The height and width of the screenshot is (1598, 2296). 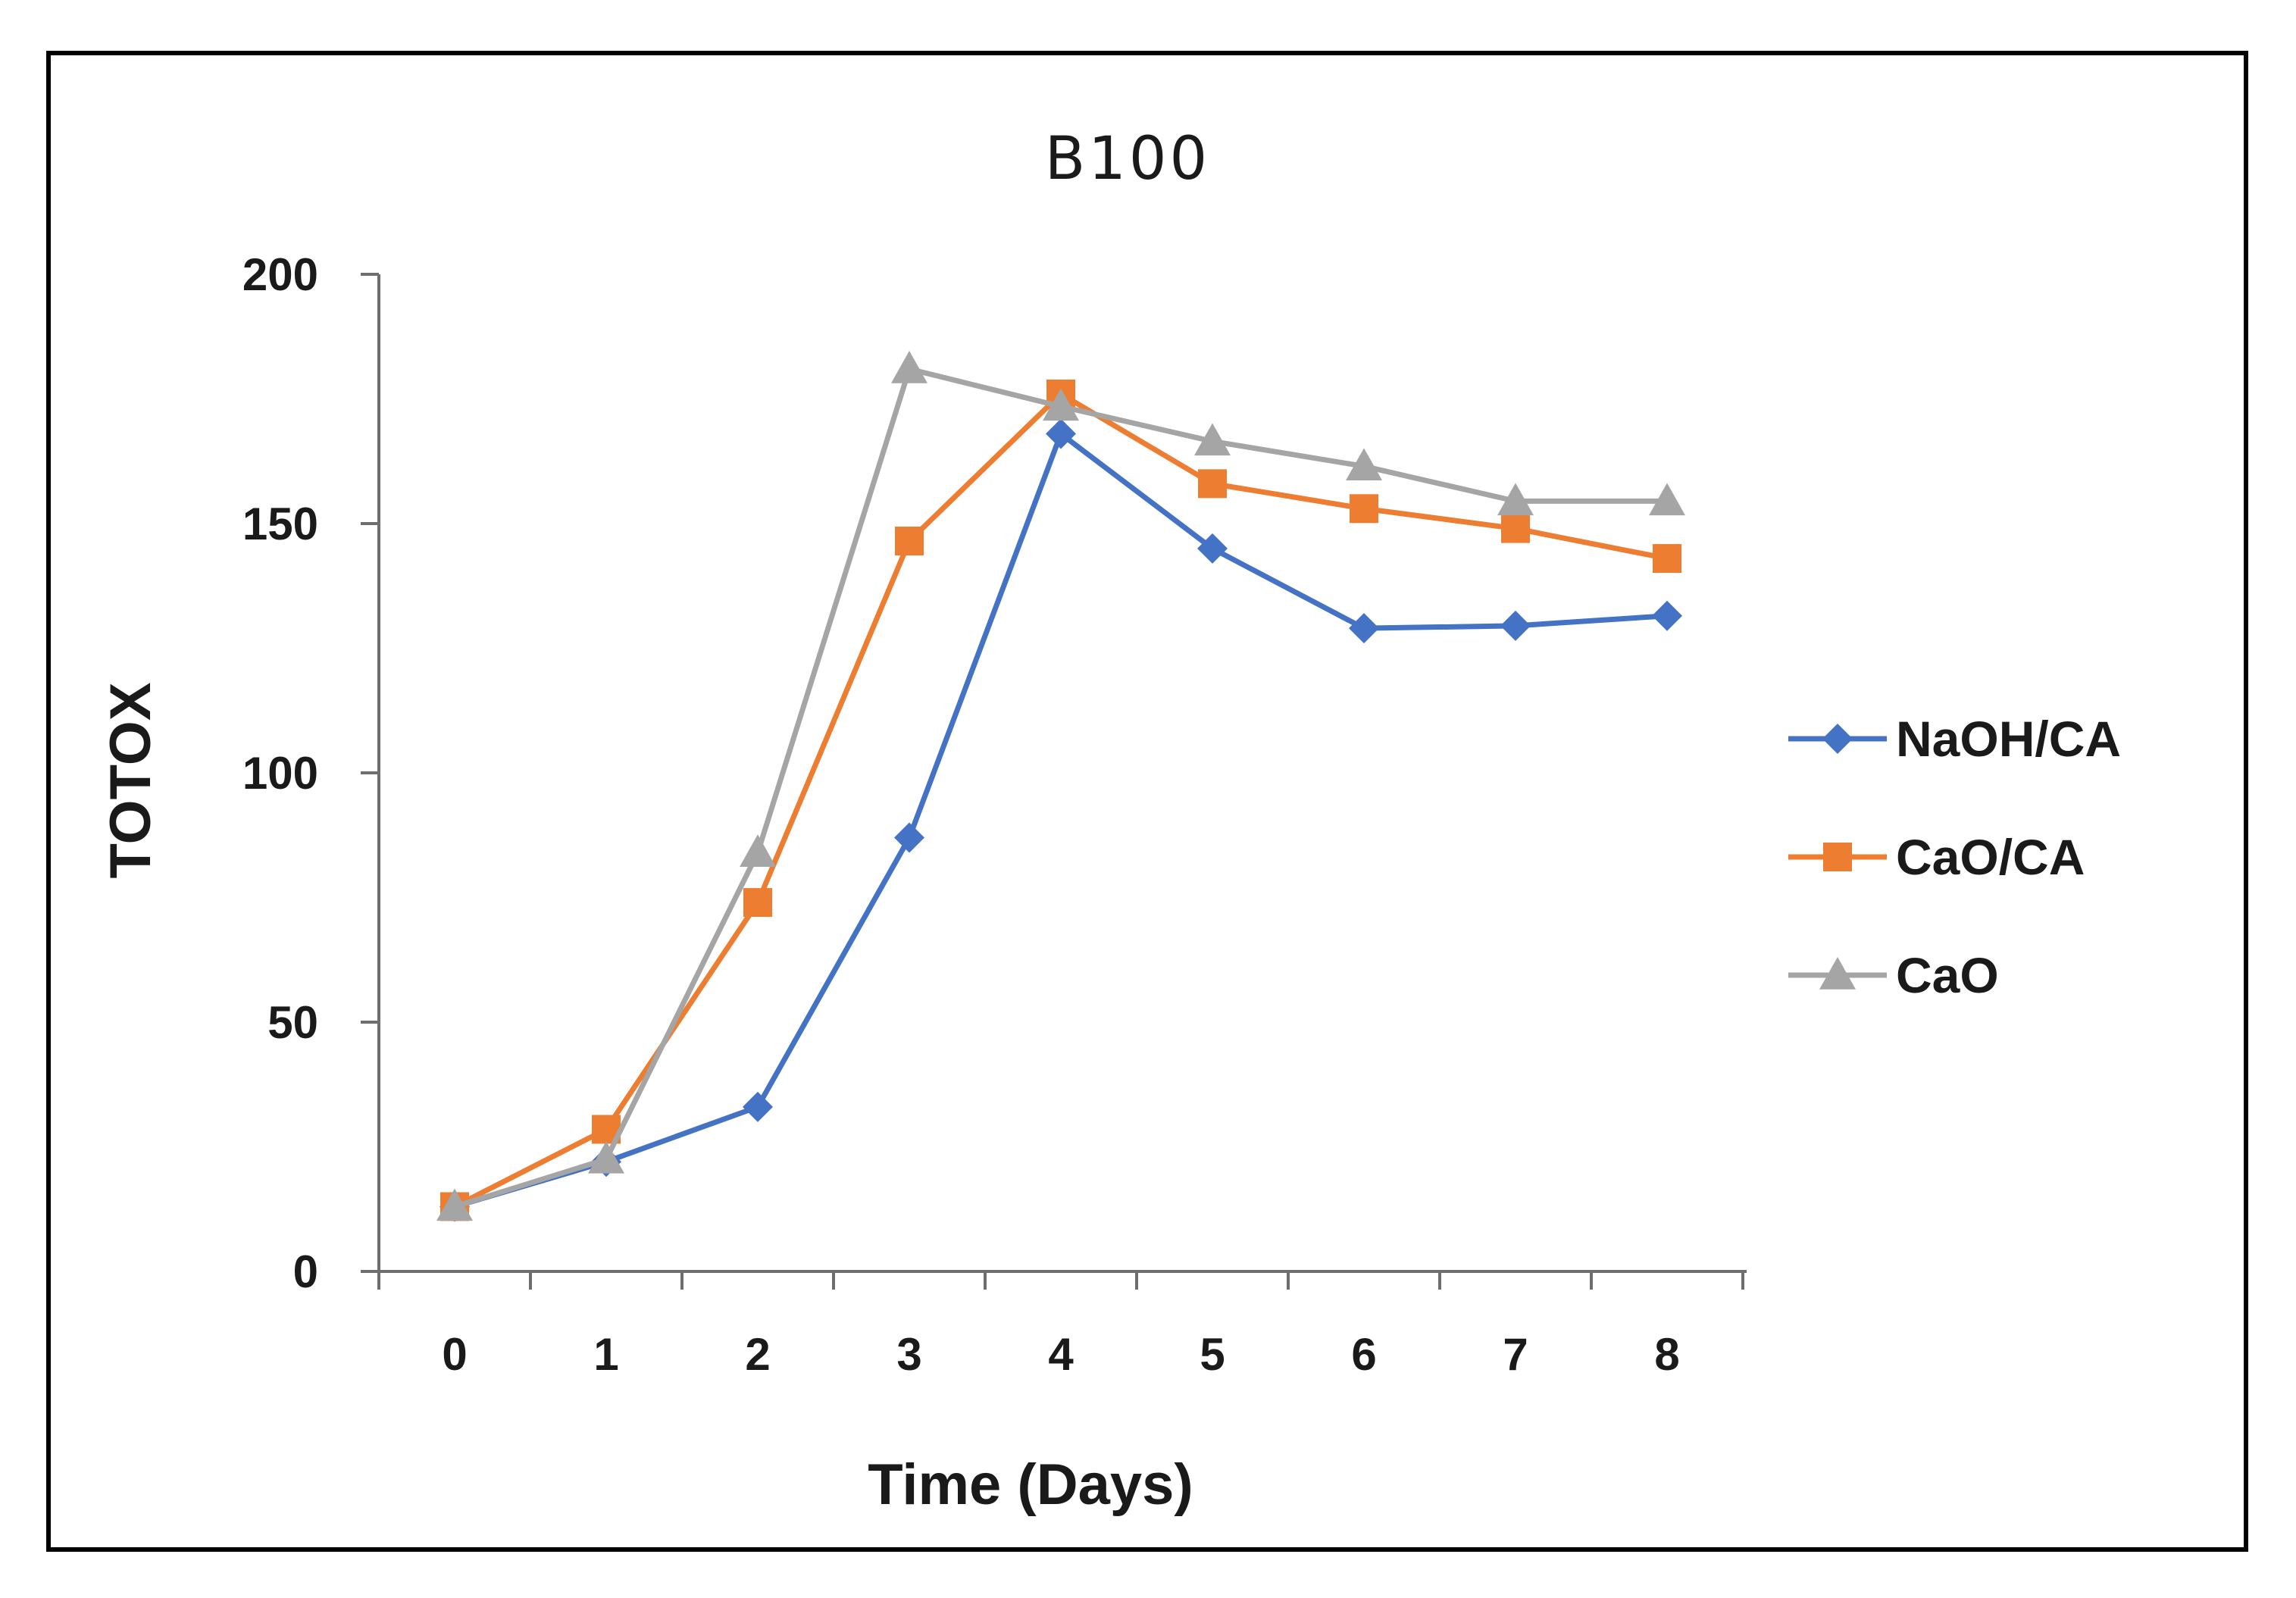 I want to click on x-tick-label: 3, so click(x=909, y=1354).